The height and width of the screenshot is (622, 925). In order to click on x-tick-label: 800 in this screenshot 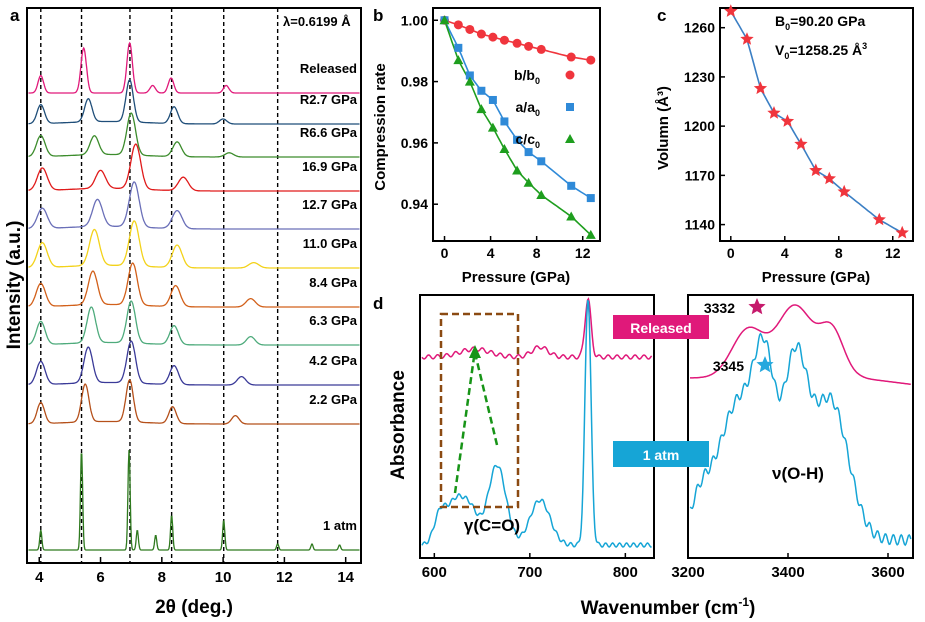, I will do `click(625, 572)`.